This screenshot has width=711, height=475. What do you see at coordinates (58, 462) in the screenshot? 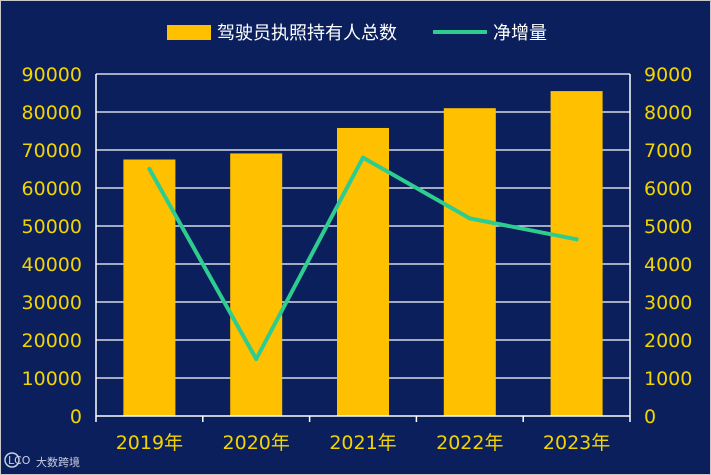
I see `watermark-text: 大数跨境` at bounding box center [58, 462].